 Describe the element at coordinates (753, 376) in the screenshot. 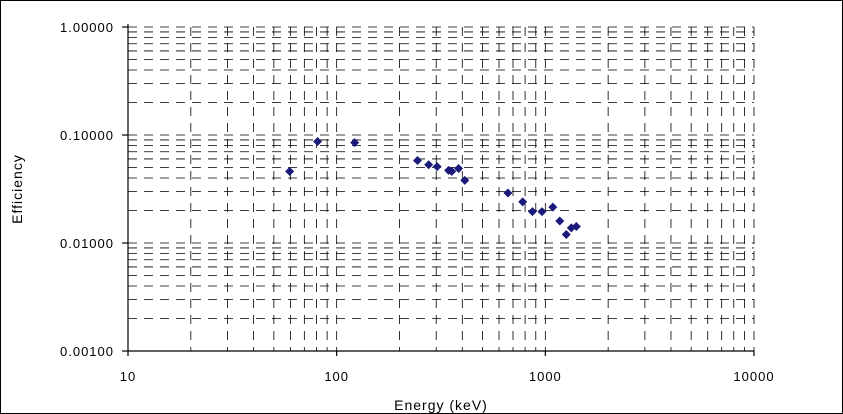

I see `x-tick-label: 10000` at that location.